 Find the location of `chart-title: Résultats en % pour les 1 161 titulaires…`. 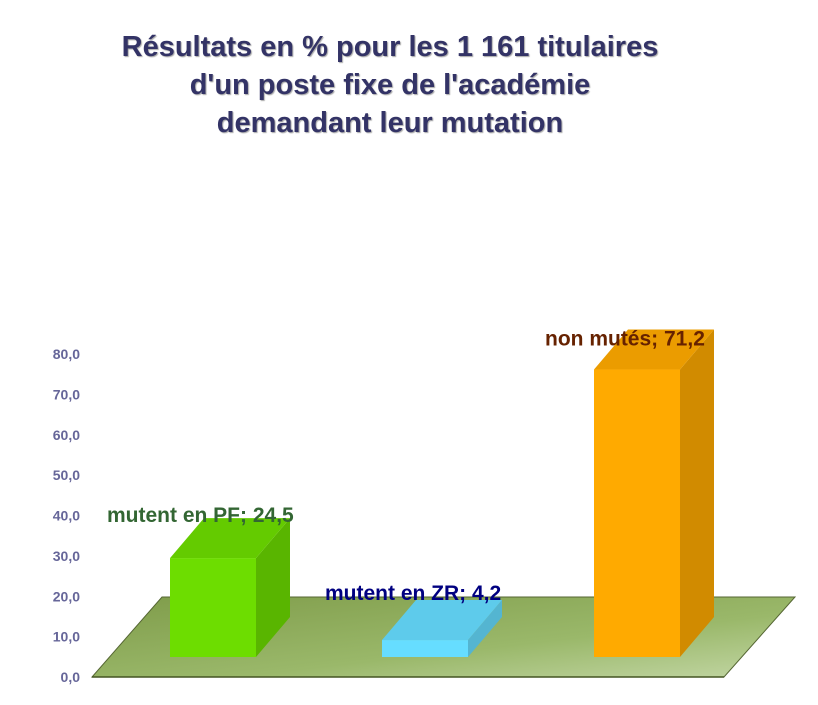

chart-title: Résultats en % pour les 1 161 titulaires… is located at coordinates (390, 85).